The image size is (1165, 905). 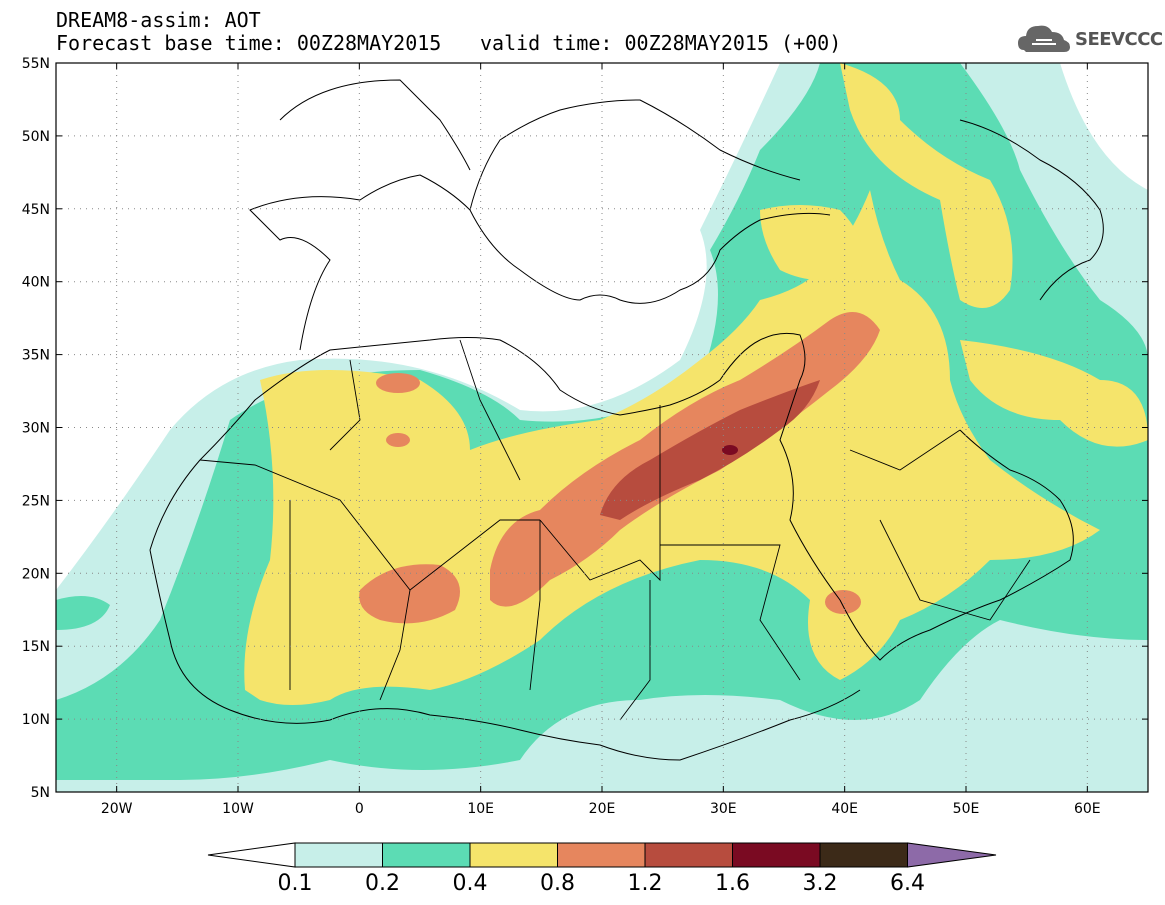 I want to click on lon-tick-label: 40E, so click(x=844, y=809).